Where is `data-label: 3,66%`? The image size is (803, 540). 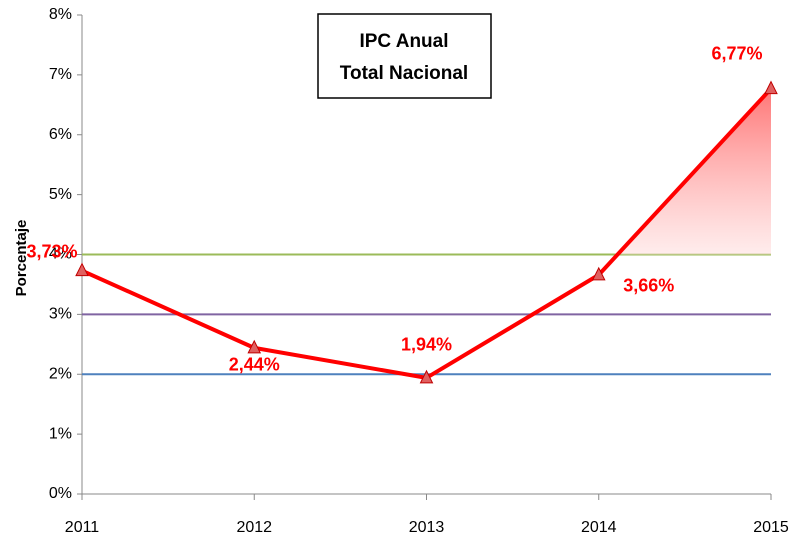 data-label: 3,66% is located at coordinates (648, 286).